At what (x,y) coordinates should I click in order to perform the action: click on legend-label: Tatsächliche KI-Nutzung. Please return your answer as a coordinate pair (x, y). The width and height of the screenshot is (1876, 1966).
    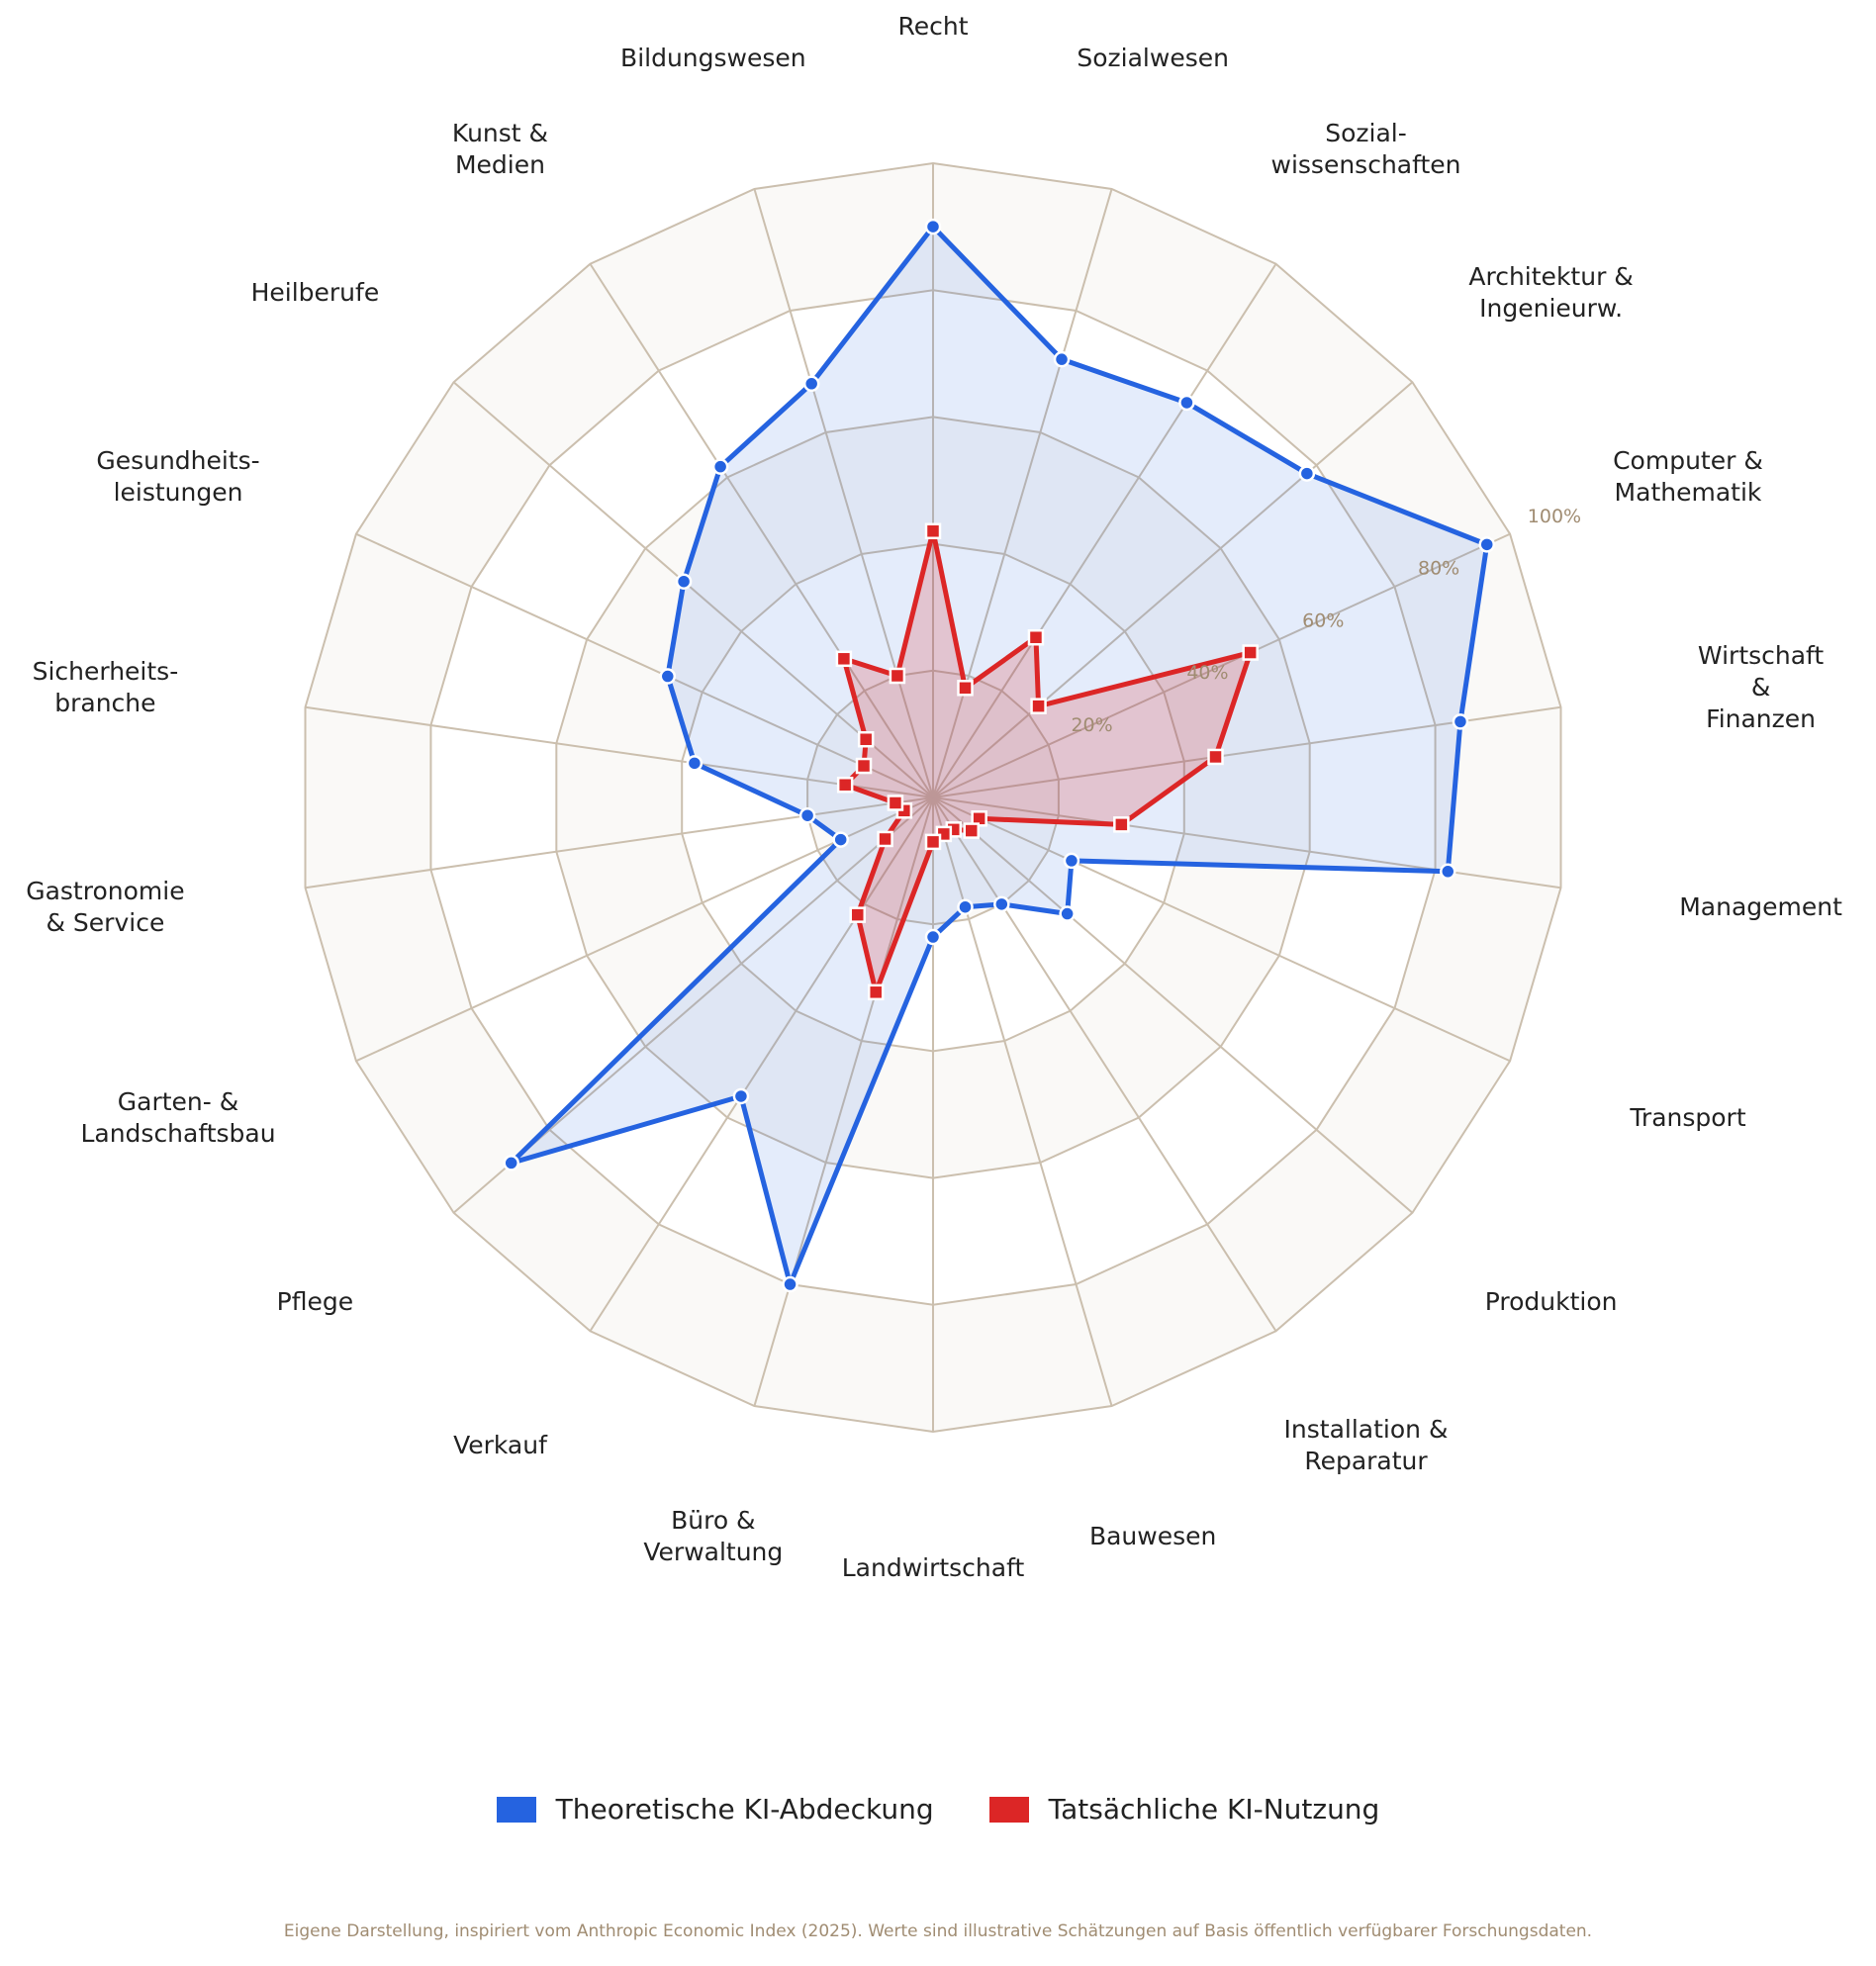
    Looking at the image, I should click on (1214, 1809).